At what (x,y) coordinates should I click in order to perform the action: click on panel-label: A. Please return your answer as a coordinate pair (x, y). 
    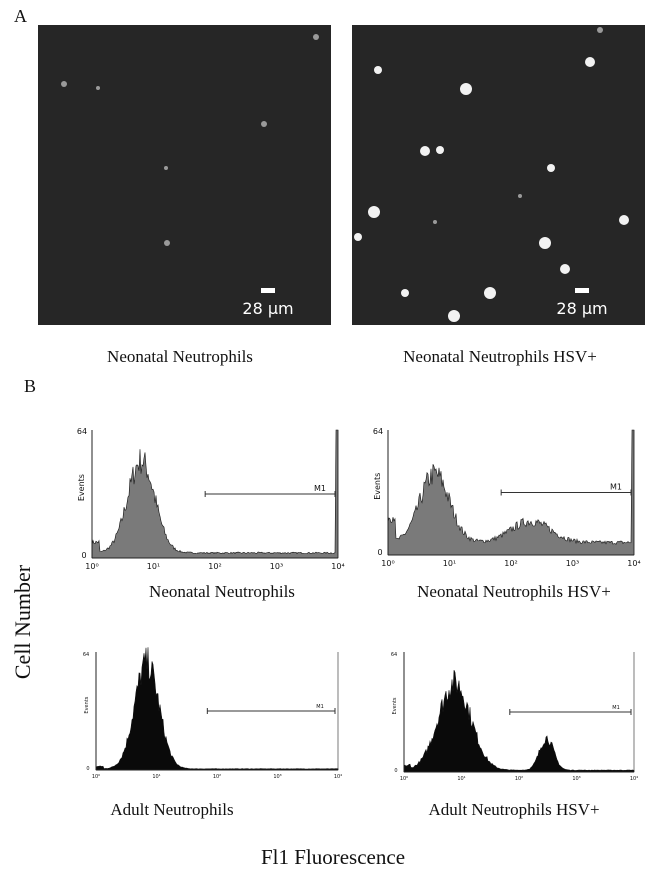
    Looking at the image, I should click on (20, 16).